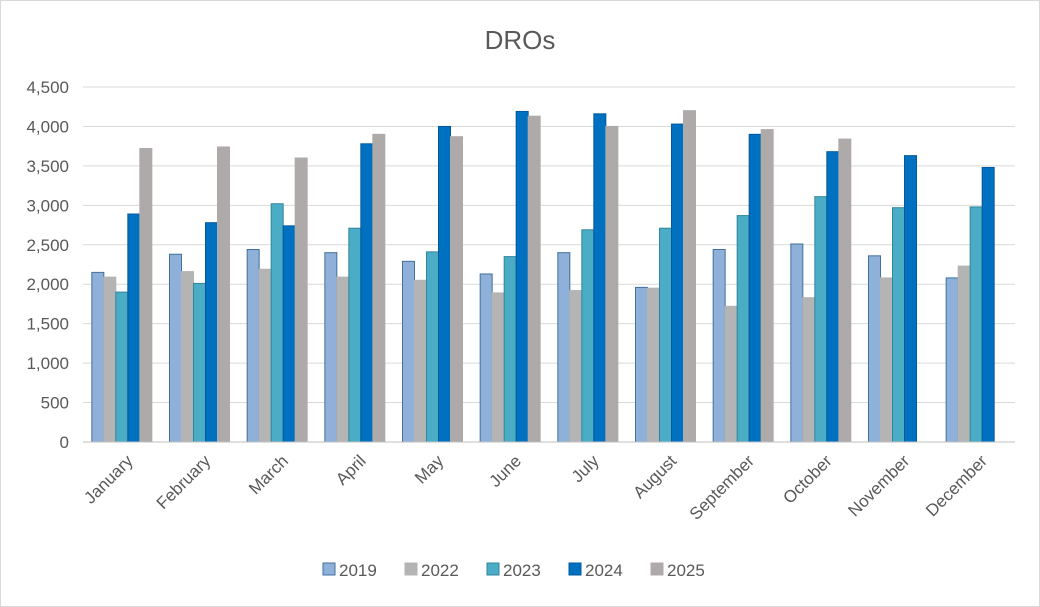  I want to click on bar-2023-september, so click(743, 329).